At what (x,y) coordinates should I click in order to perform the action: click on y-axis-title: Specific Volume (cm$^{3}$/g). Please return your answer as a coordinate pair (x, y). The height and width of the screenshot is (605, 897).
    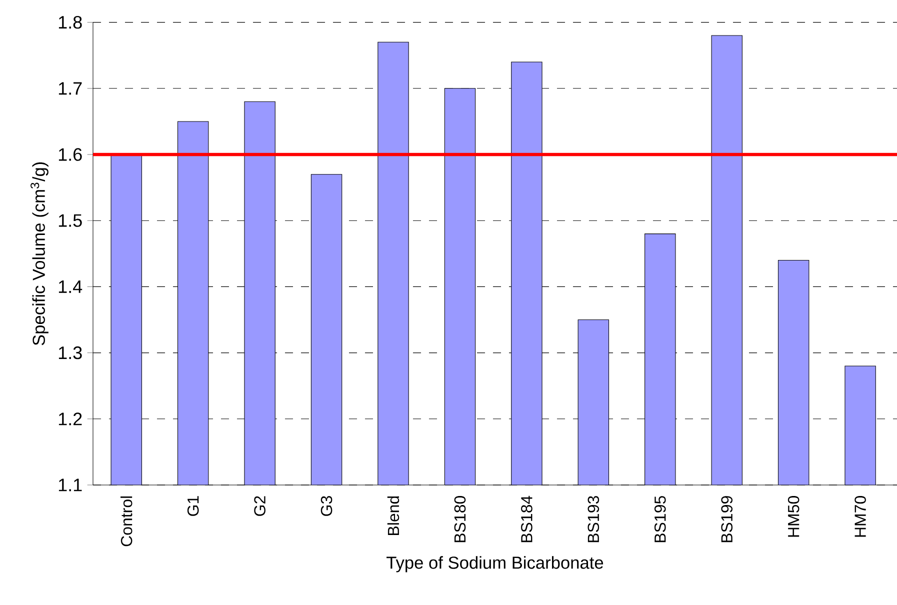
    Looking at the image, I should click on (39, 254).